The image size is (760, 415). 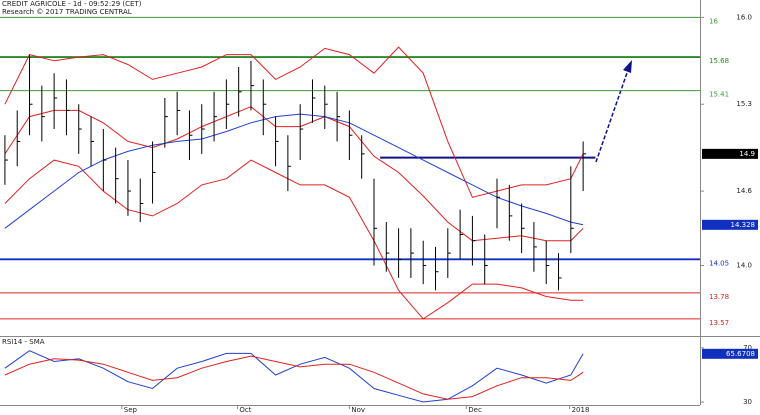 I want to click on price-box-label: 14.328, so click(x=743, y=225).